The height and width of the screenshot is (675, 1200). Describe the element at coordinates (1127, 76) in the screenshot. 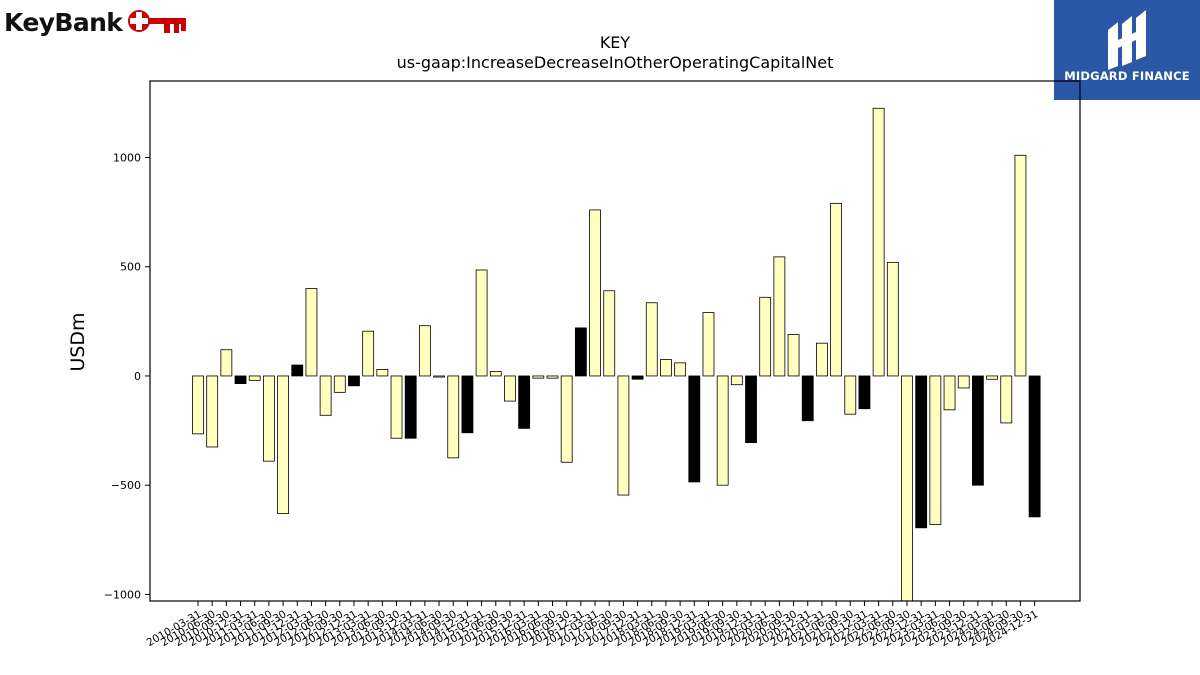

I see `midgard-finance-name: MIDGARD FINANCE` at that location.